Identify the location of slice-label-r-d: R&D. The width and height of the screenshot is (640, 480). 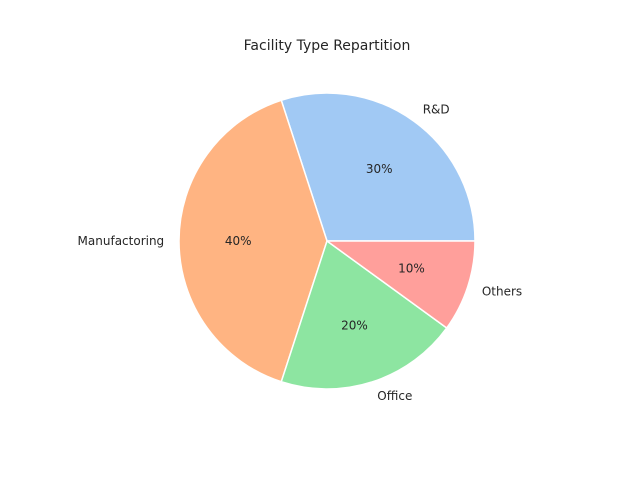
(436, 109).